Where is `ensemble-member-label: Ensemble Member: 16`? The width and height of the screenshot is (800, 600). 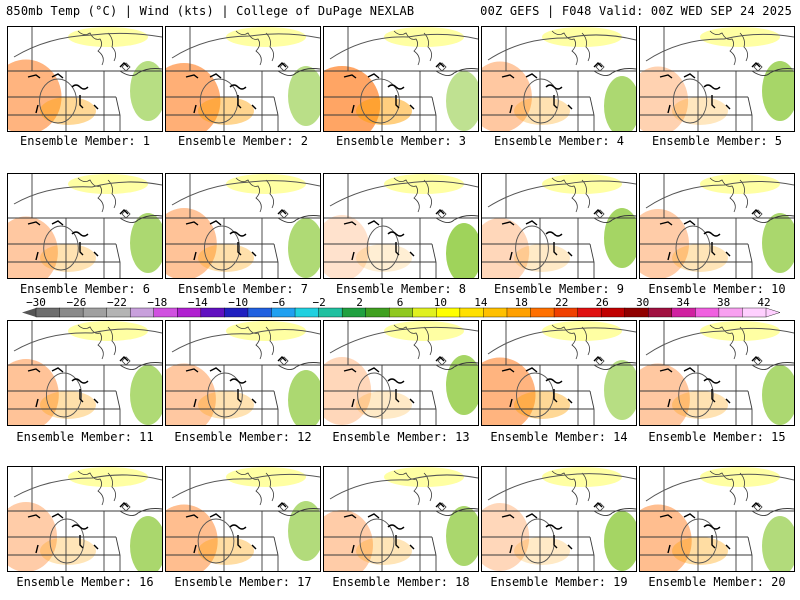 ensemble-member-label: Ensemble Member: 16 is located at coordinates (85, 582).